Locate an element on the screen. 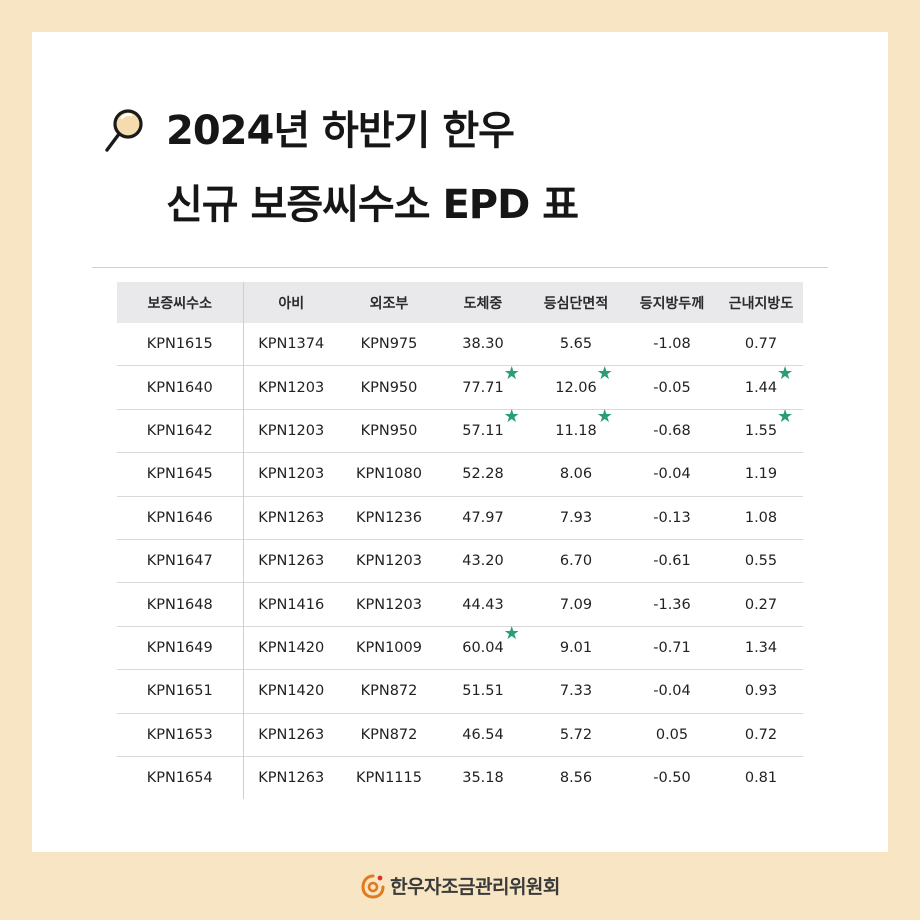 The width and height of the screenshot is (920, 920). table-cell: 60.04 ★ is located at coordinates (483, 646).